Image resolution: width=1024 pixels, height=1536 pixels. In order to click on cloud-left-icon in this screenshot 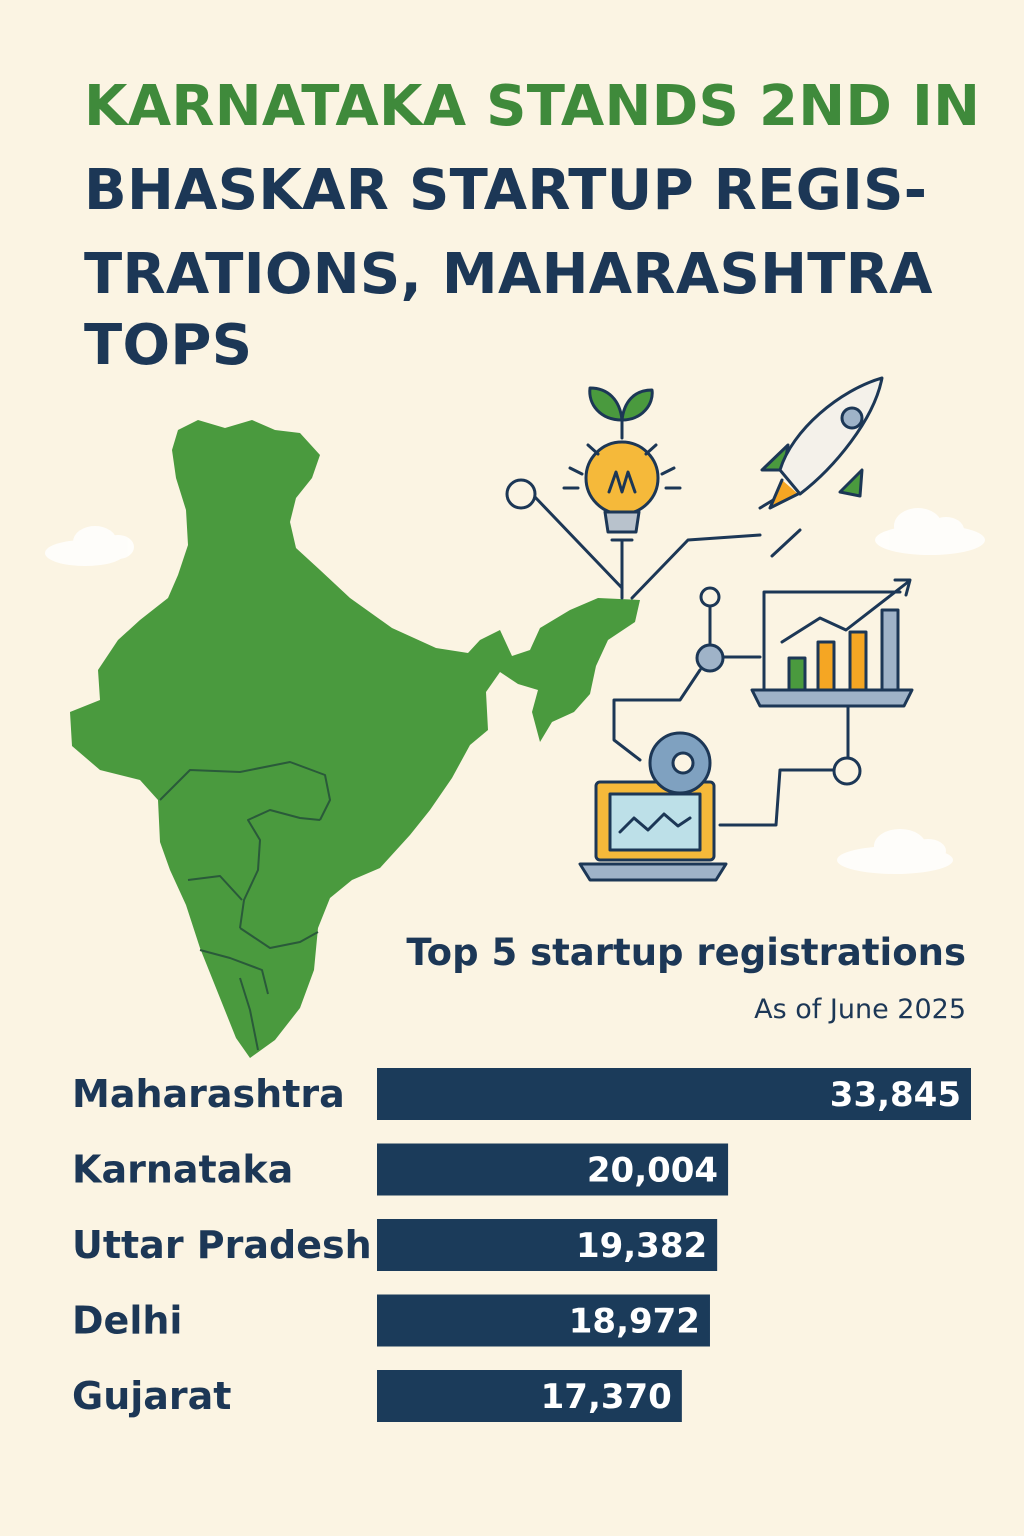, I will do `click(89, 546)`.